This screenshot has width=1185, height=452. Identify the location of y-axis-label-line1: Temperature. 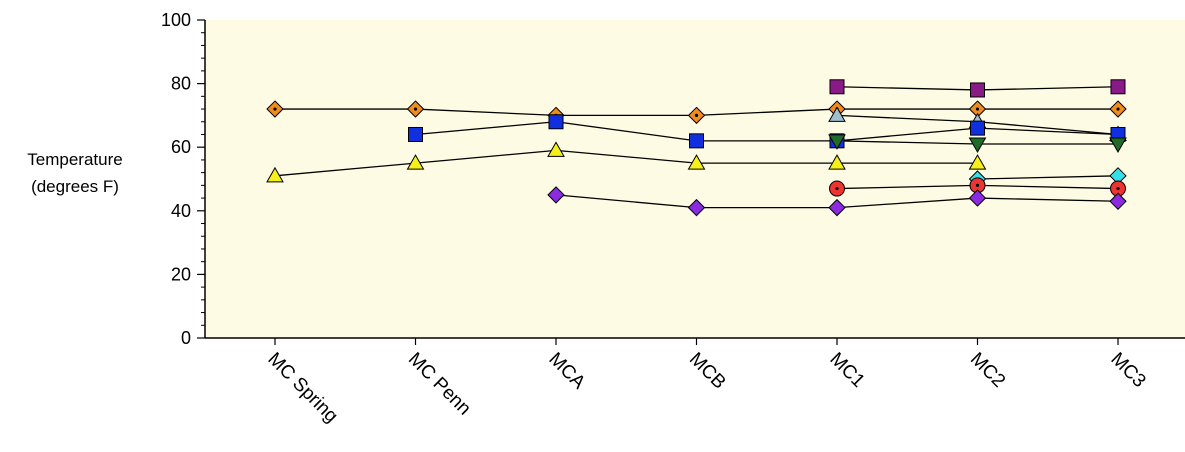
(75, 159).